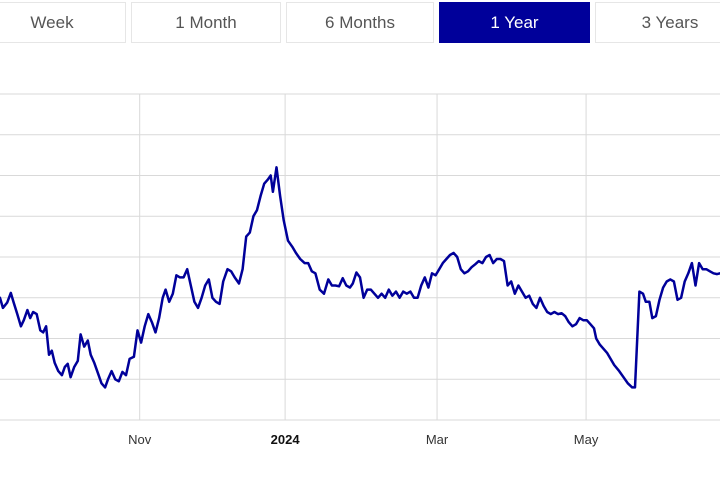  Describe the element at coordinates (63, 22) in the screenshot. I see `tab-week: Week` at that location.